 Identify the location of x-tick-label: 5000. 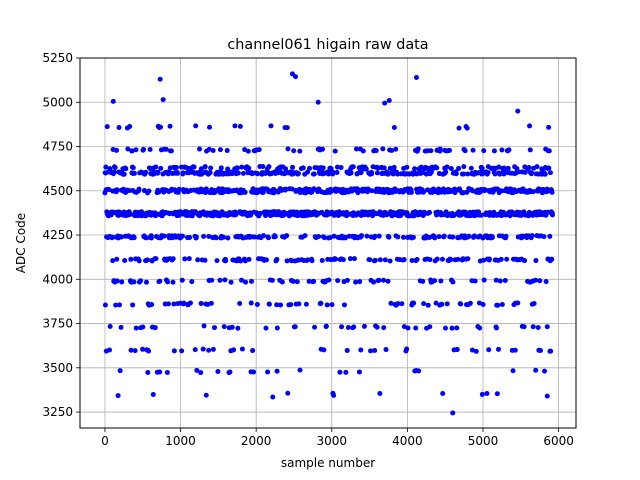
(483, 441).